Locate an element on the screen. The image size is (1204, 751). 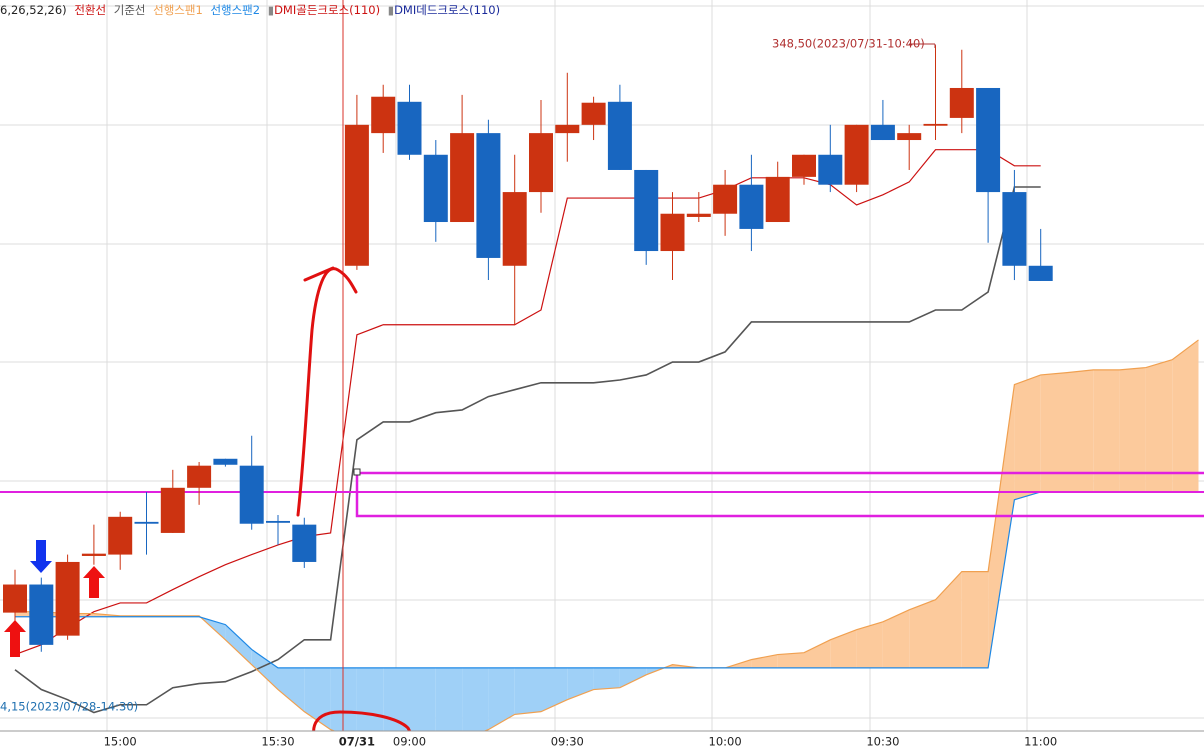
x-tick-label: 09:00 is located at coordinates (409, 742).